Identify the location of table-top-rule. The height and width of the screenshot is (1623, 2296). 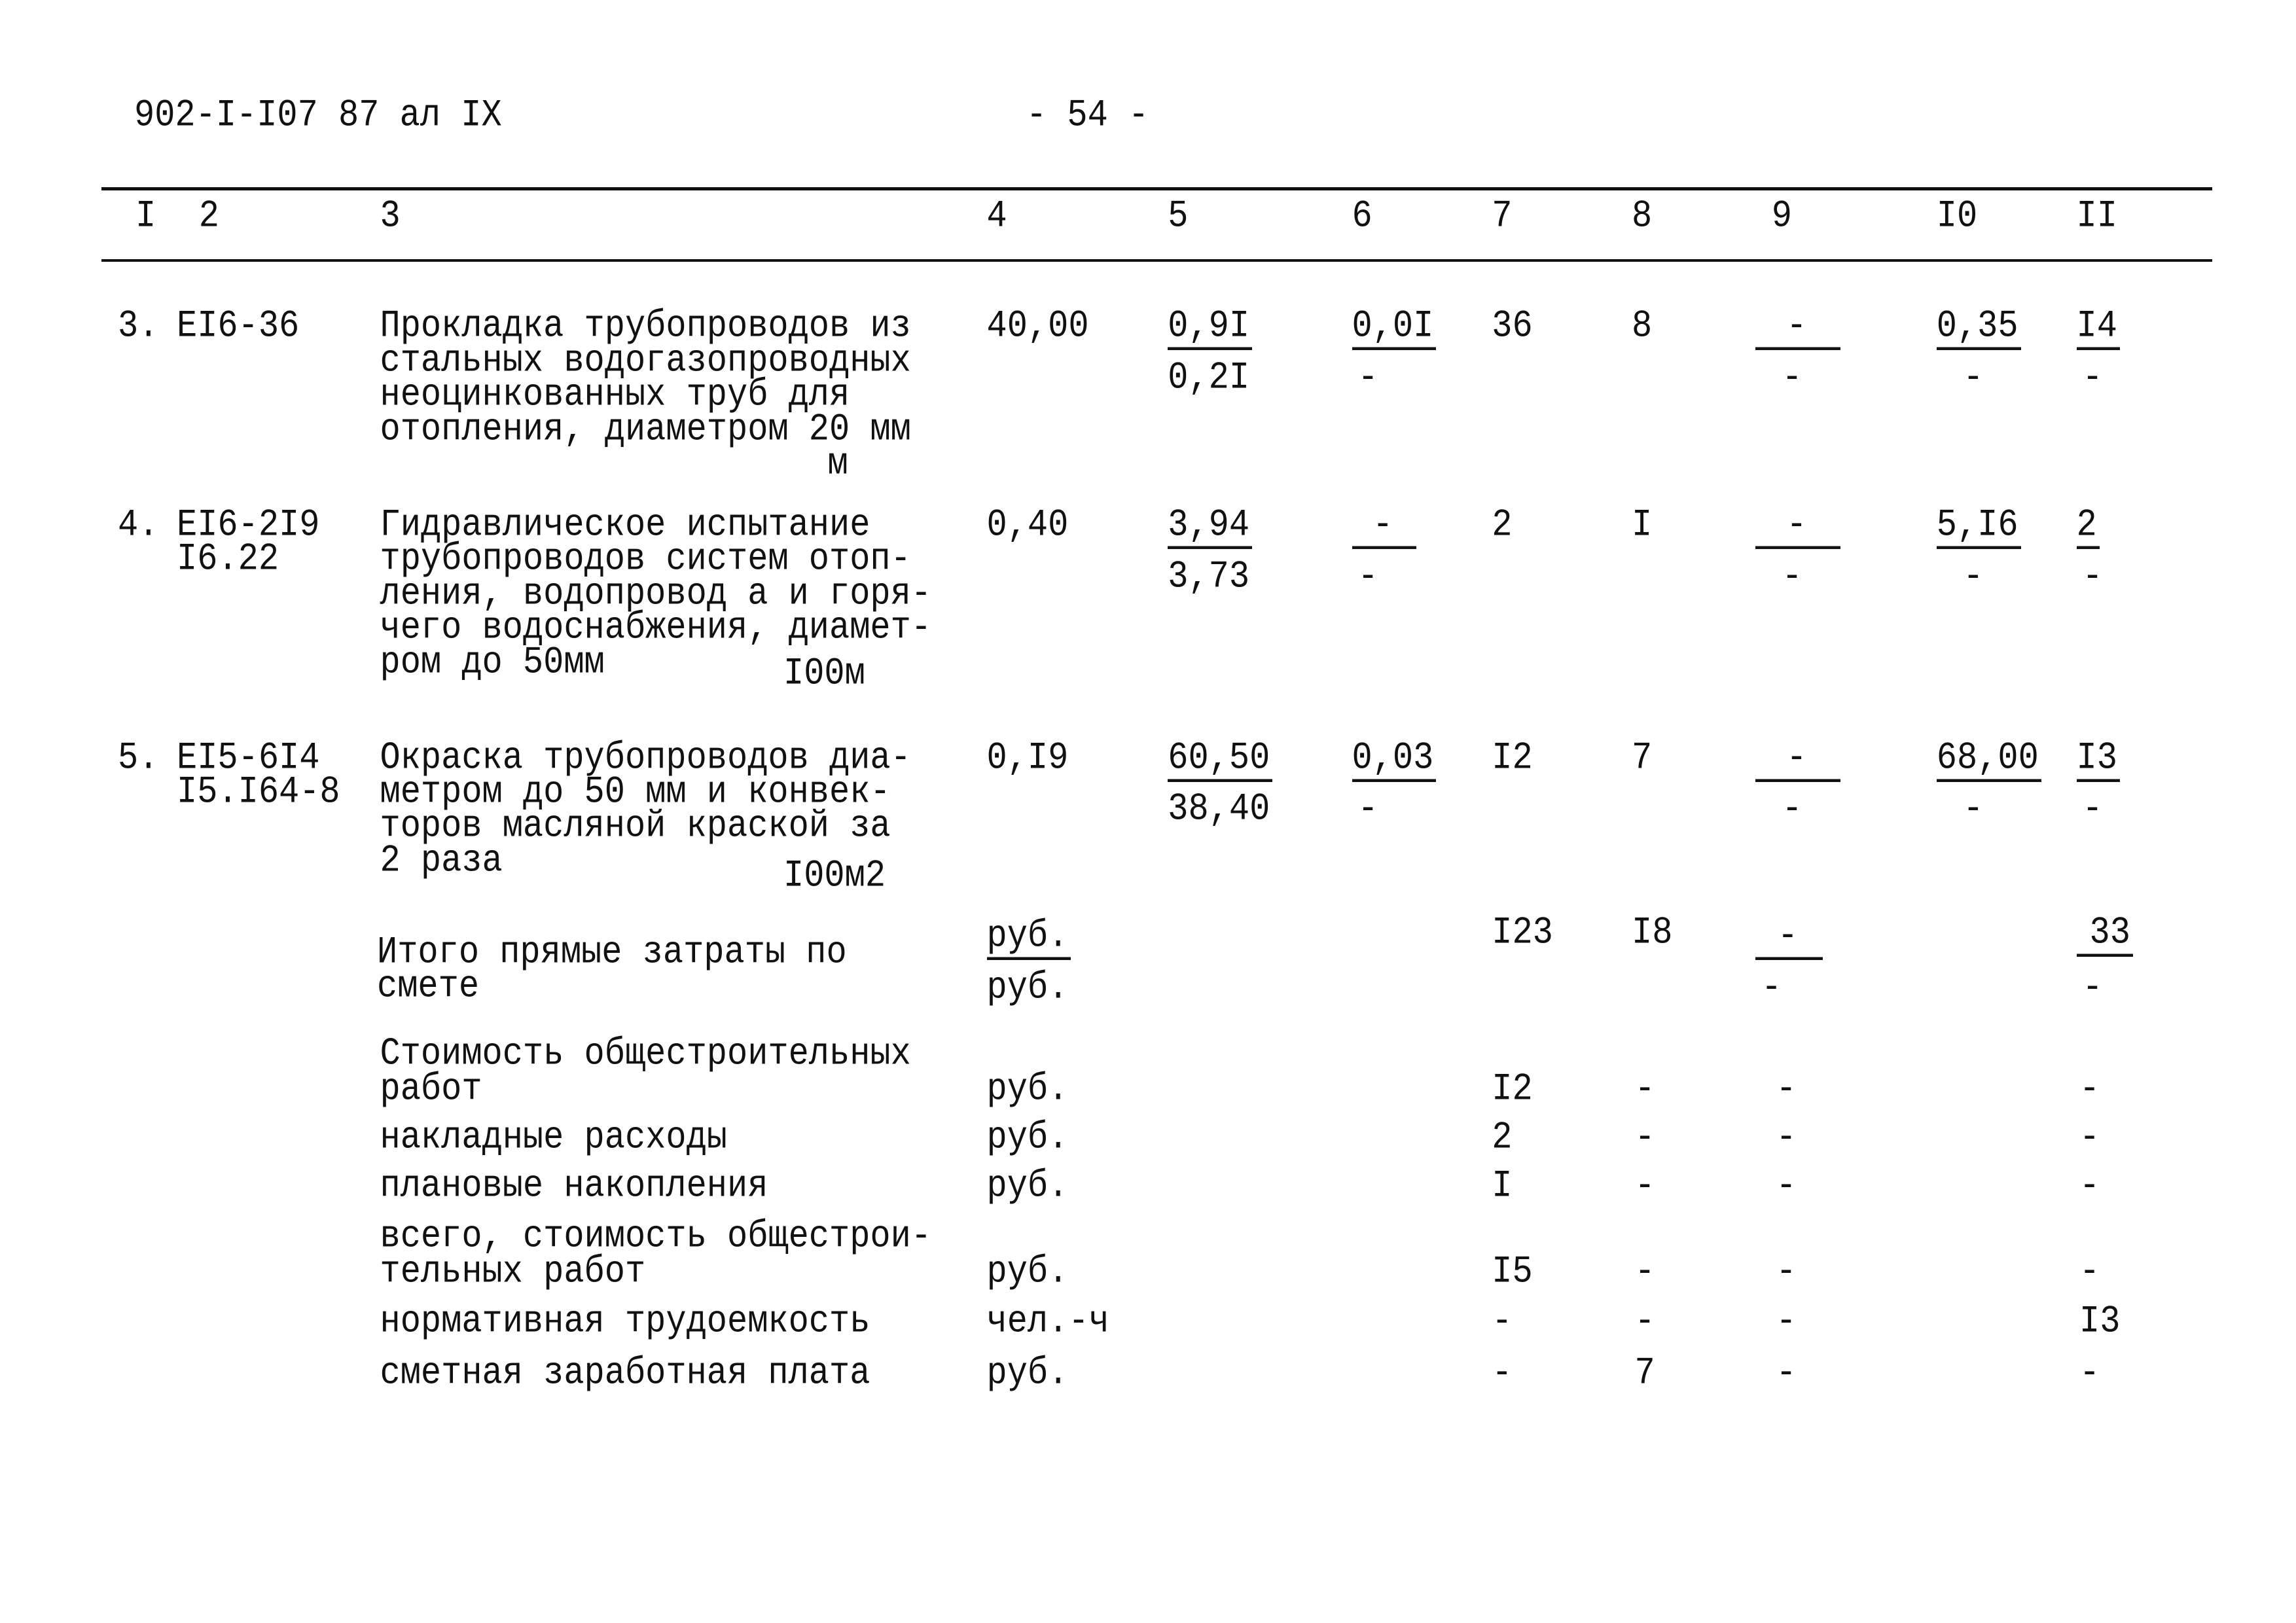
(1156, 188).